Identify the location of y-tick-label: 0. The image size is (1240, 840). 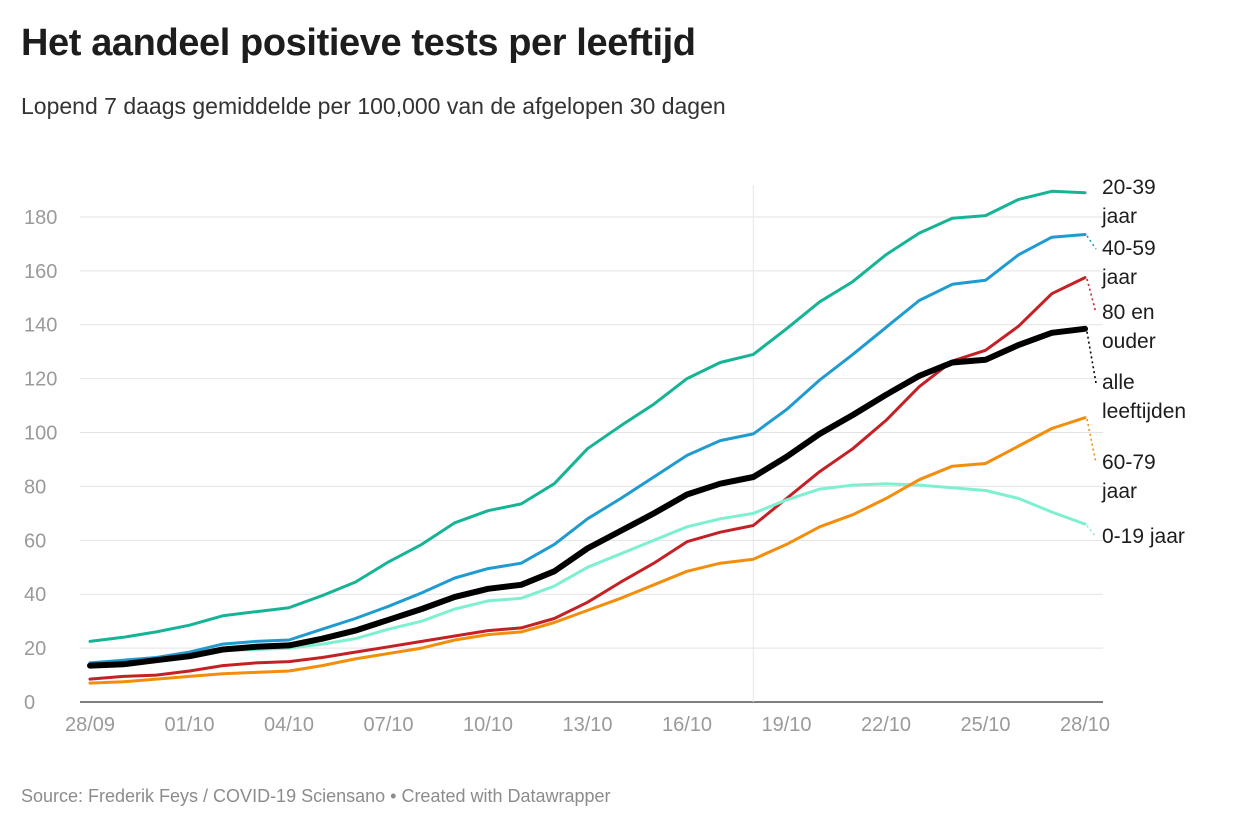
(29, 703).